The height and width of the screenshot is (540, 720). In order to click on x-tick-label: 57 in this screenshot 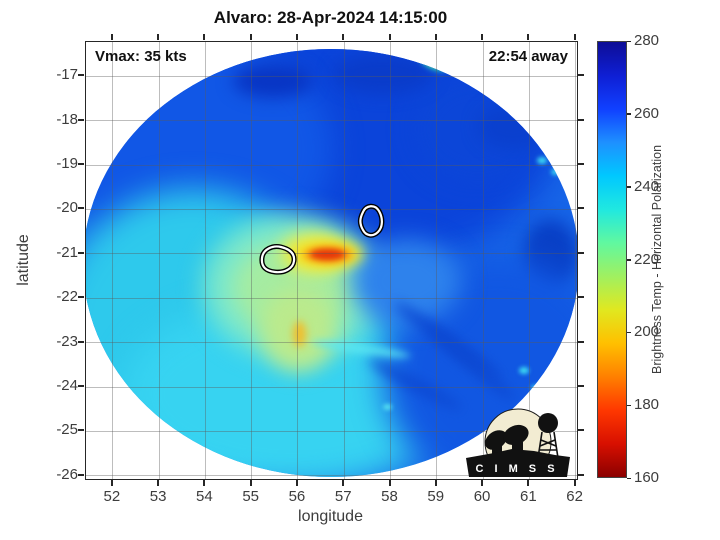, I will do `click(343, 496)`.